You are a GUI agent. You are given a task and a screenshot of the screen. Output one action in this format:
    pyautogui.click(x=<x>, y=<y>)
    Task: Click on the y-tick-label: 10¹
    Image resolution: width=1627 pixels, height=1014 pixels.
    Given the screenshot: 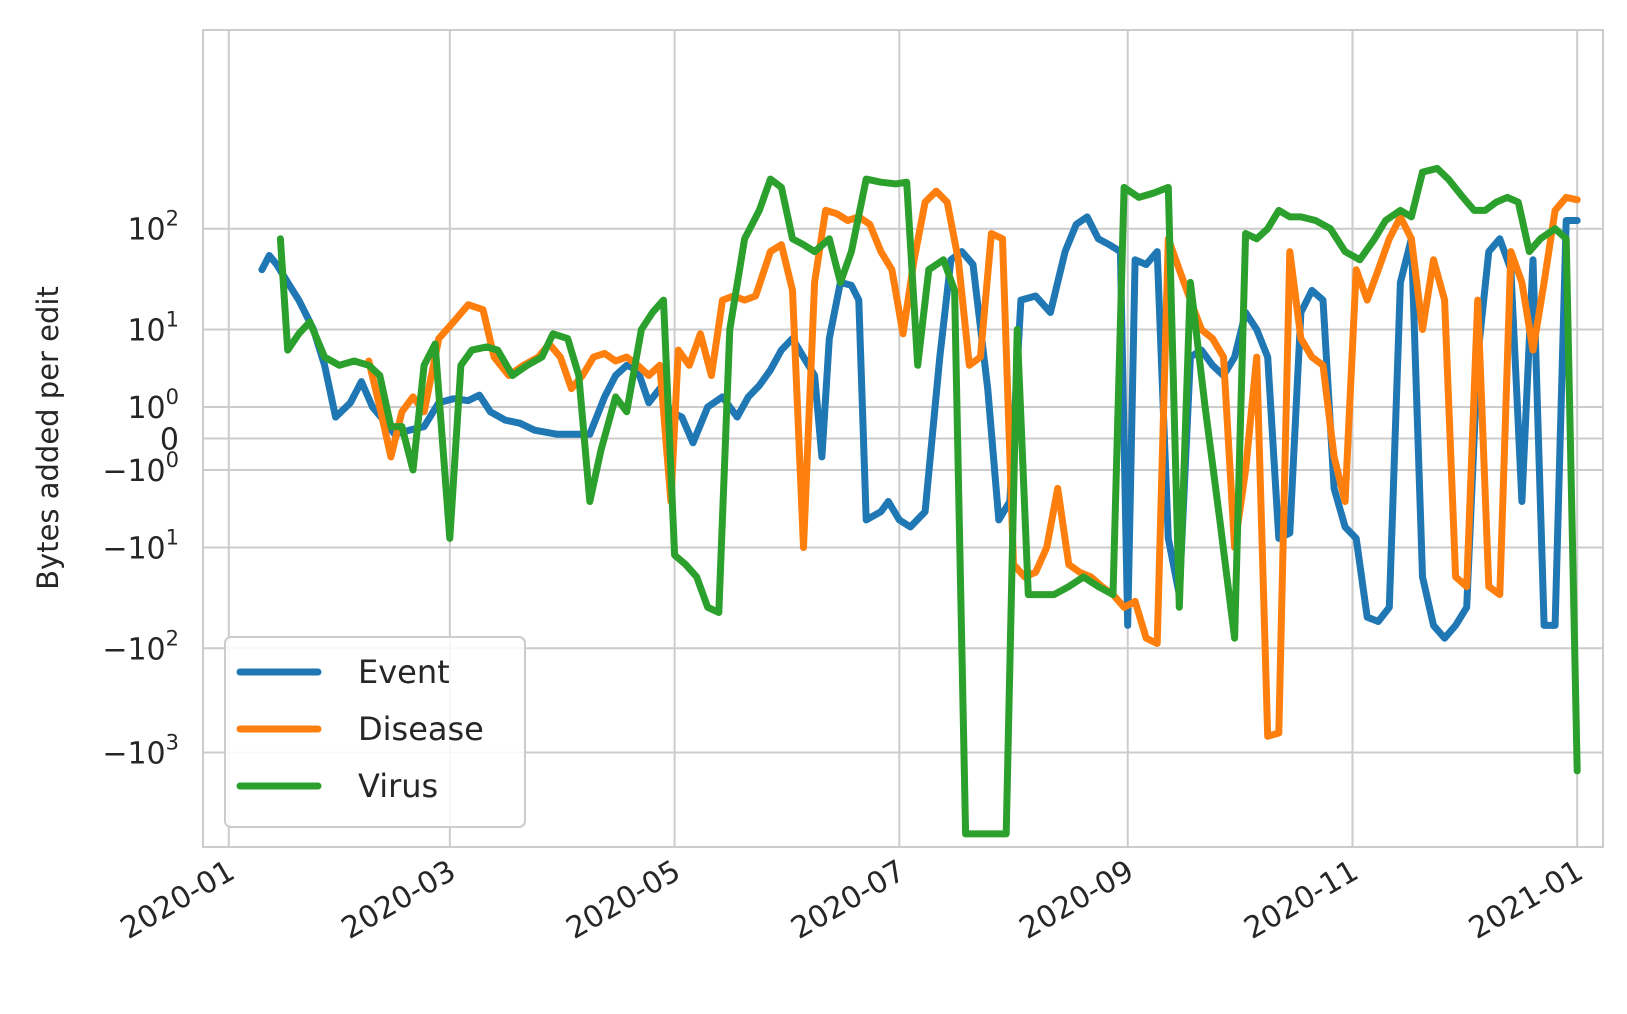 What is the action you would take?
    pyautogui.click(x=153, y=328)
    